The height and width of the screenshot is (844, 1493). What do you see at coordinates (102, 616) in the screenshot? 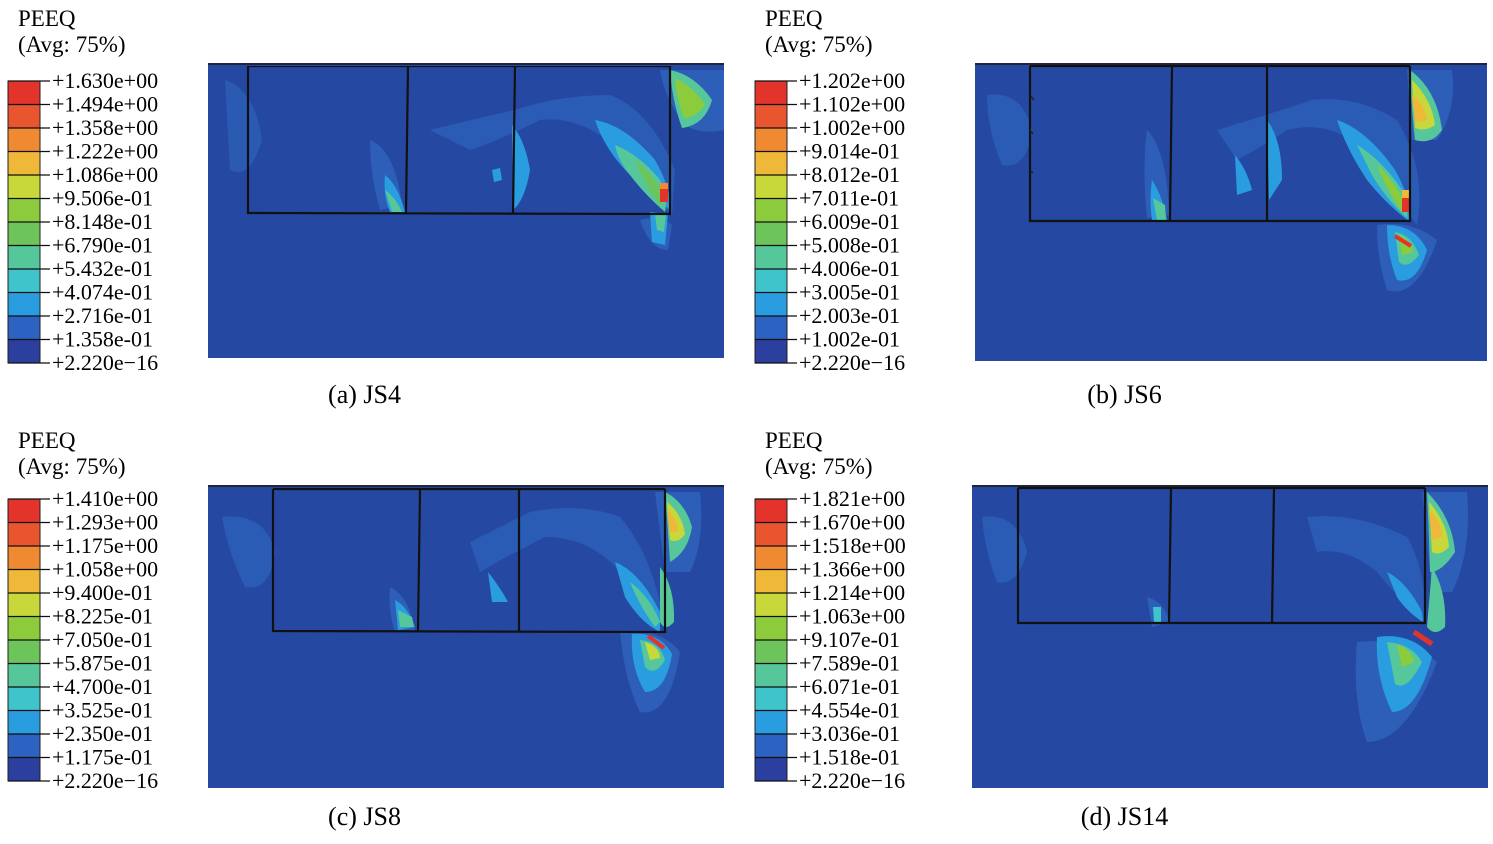
I see `legend-tick-label: +8.225e-01` at bounding box center [102, 616].